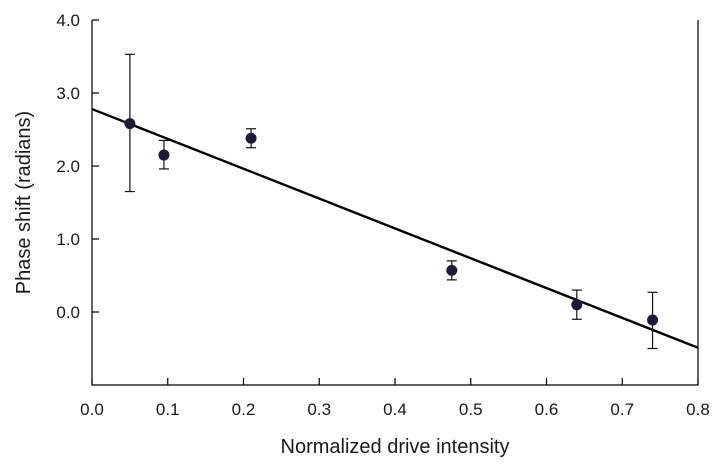 The image size is (715, 464). I want to click on x-tick-label: 0.8, so click(698, 409).